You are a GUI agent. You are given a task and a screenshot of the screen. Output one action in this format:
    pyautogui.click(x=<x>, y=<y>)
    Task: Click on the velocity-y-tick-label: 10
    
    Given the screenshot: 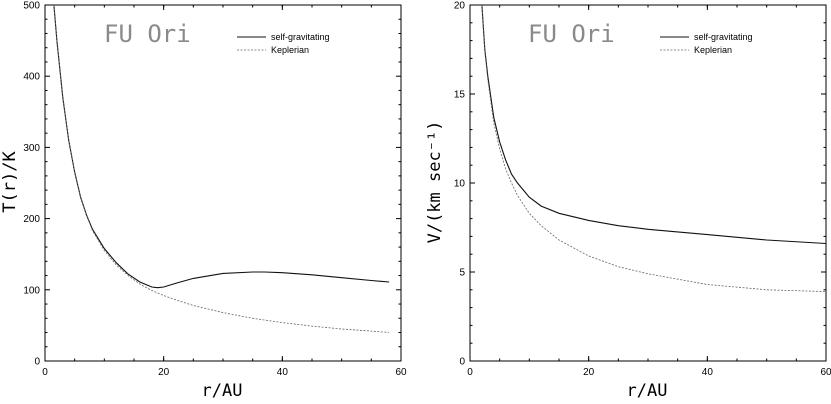 What is the action you would take?
    pyautogui.click(x=460, y=184)
    